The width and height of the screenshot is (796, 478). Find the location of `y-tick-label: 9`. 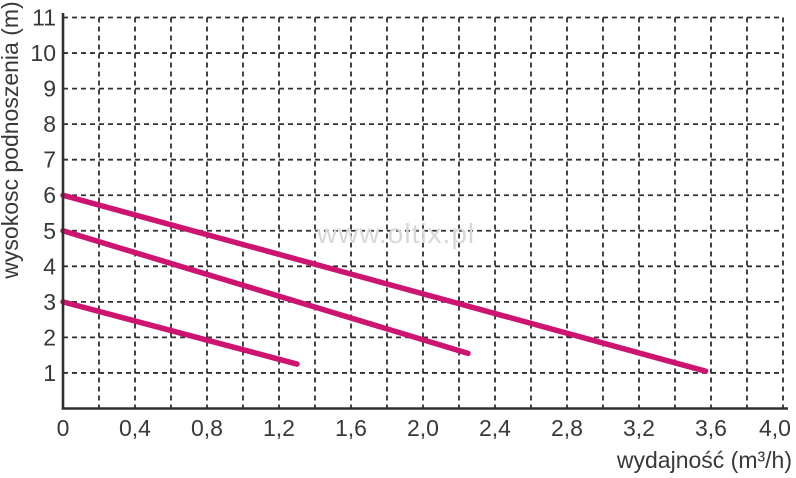

y-tick-label: 9 is located at coordinates (49, 89).